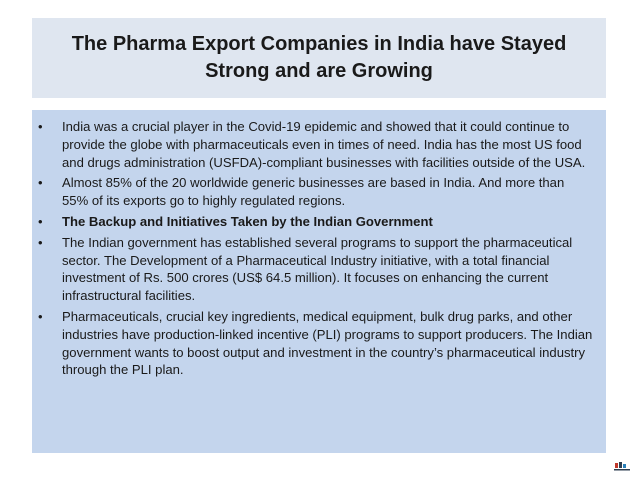 Image resolution: width=638 pixels, height=478 pixels. I want to click on company-logo-icon, so click(622, 466).